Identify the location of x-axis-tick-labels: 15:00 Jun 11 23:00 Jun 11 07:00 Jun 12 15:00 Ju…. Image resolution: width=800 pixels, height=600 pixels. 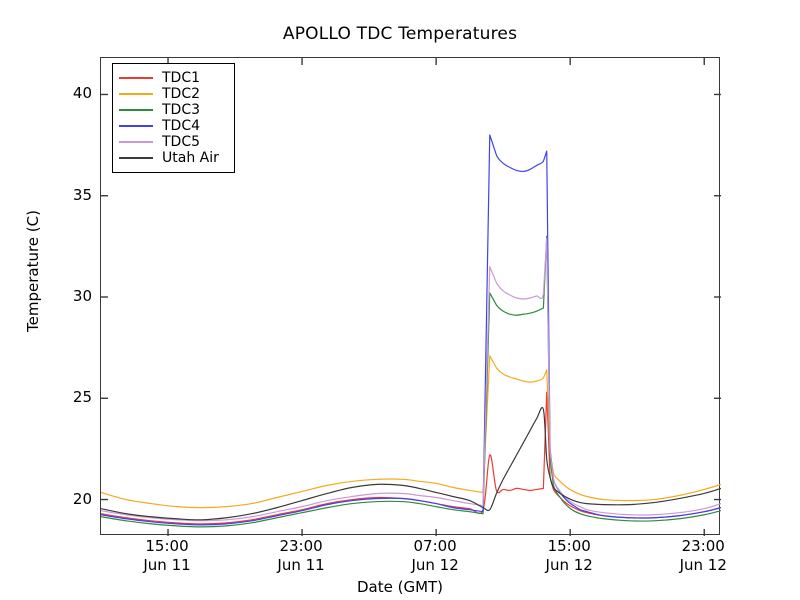
(413, 560).